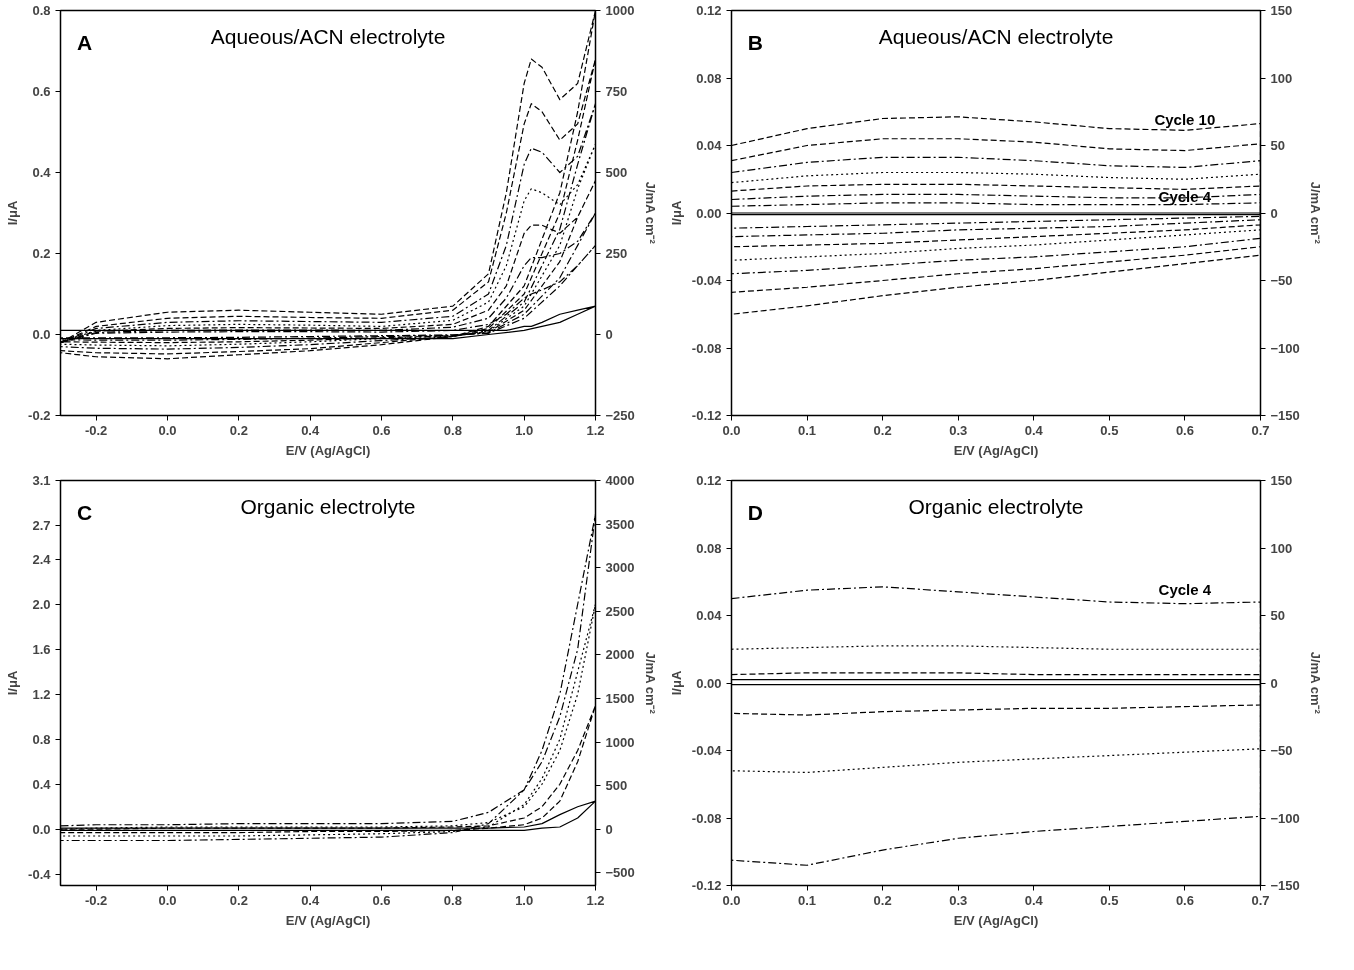  Describe the element at coordinates (41, 10) in the screenshot. I see `y-tick-label: 0.8` at that location.